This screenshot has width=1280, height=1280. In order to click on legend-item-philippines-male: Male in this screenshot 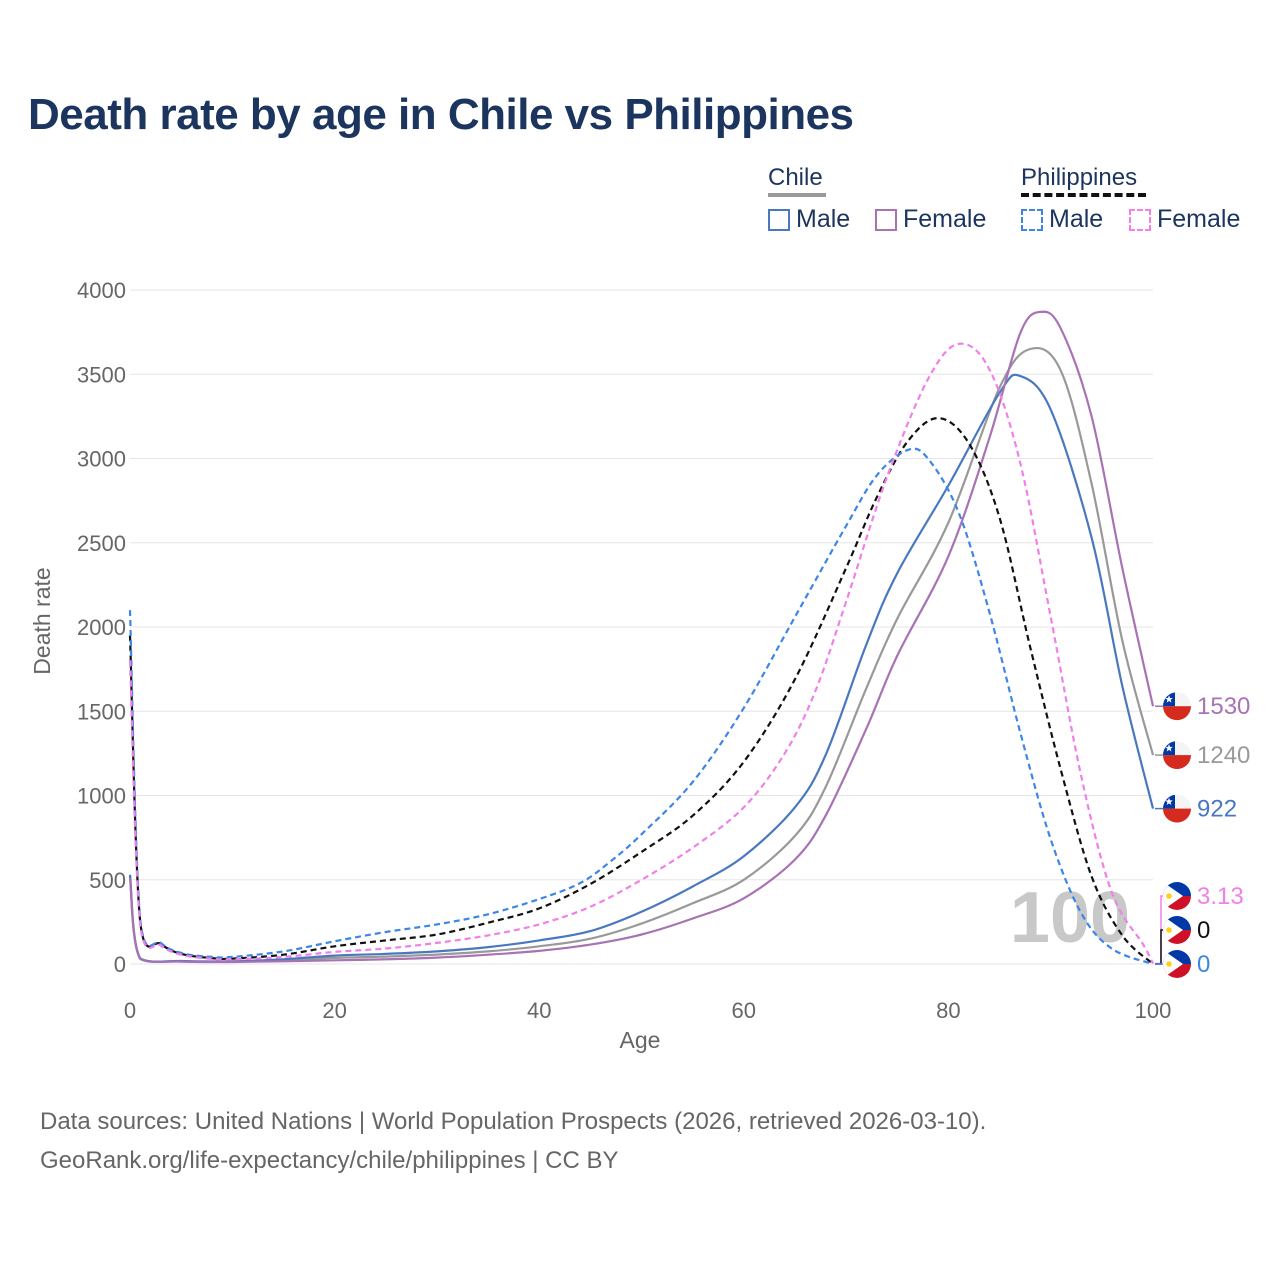, I will do `click(1062, 219)`.